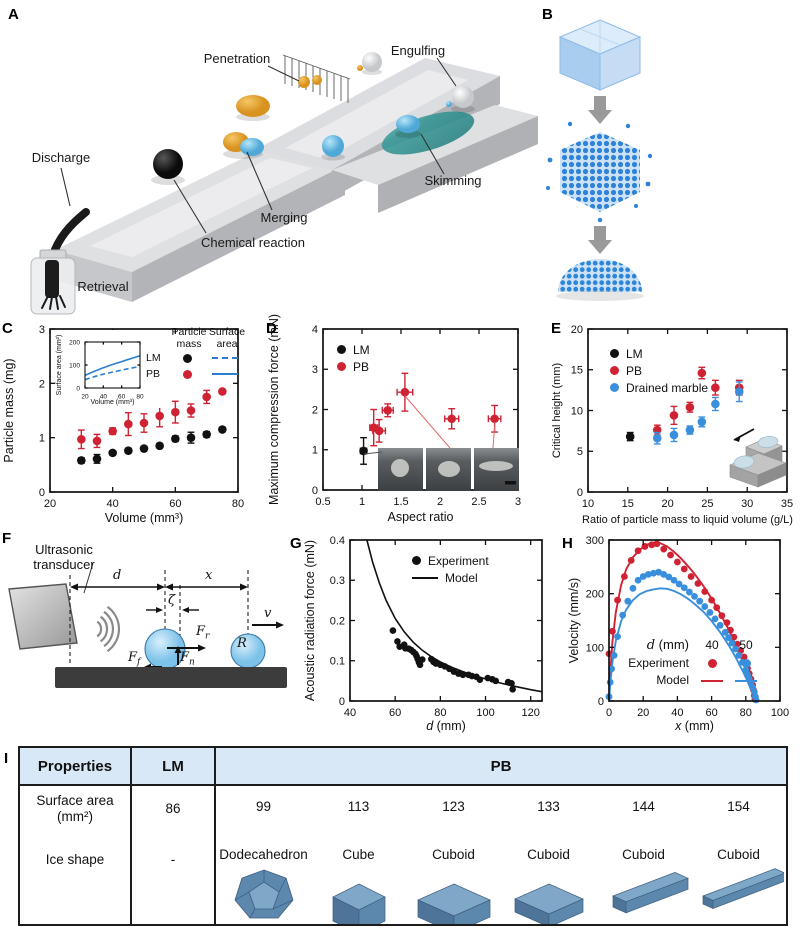 The height and width of the screenshot is (932, 800). I want to click on experiment-50-marker-icon, so click(746, 664).